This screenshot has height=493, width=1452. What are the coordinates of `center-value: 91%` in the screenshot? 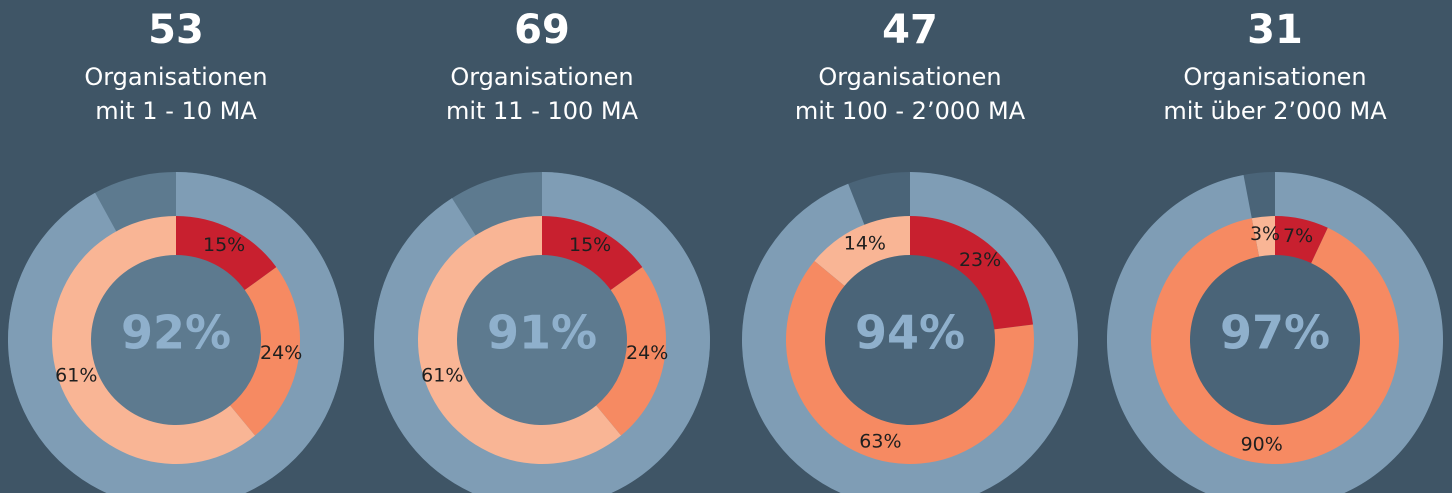 It's located at (542, 333).